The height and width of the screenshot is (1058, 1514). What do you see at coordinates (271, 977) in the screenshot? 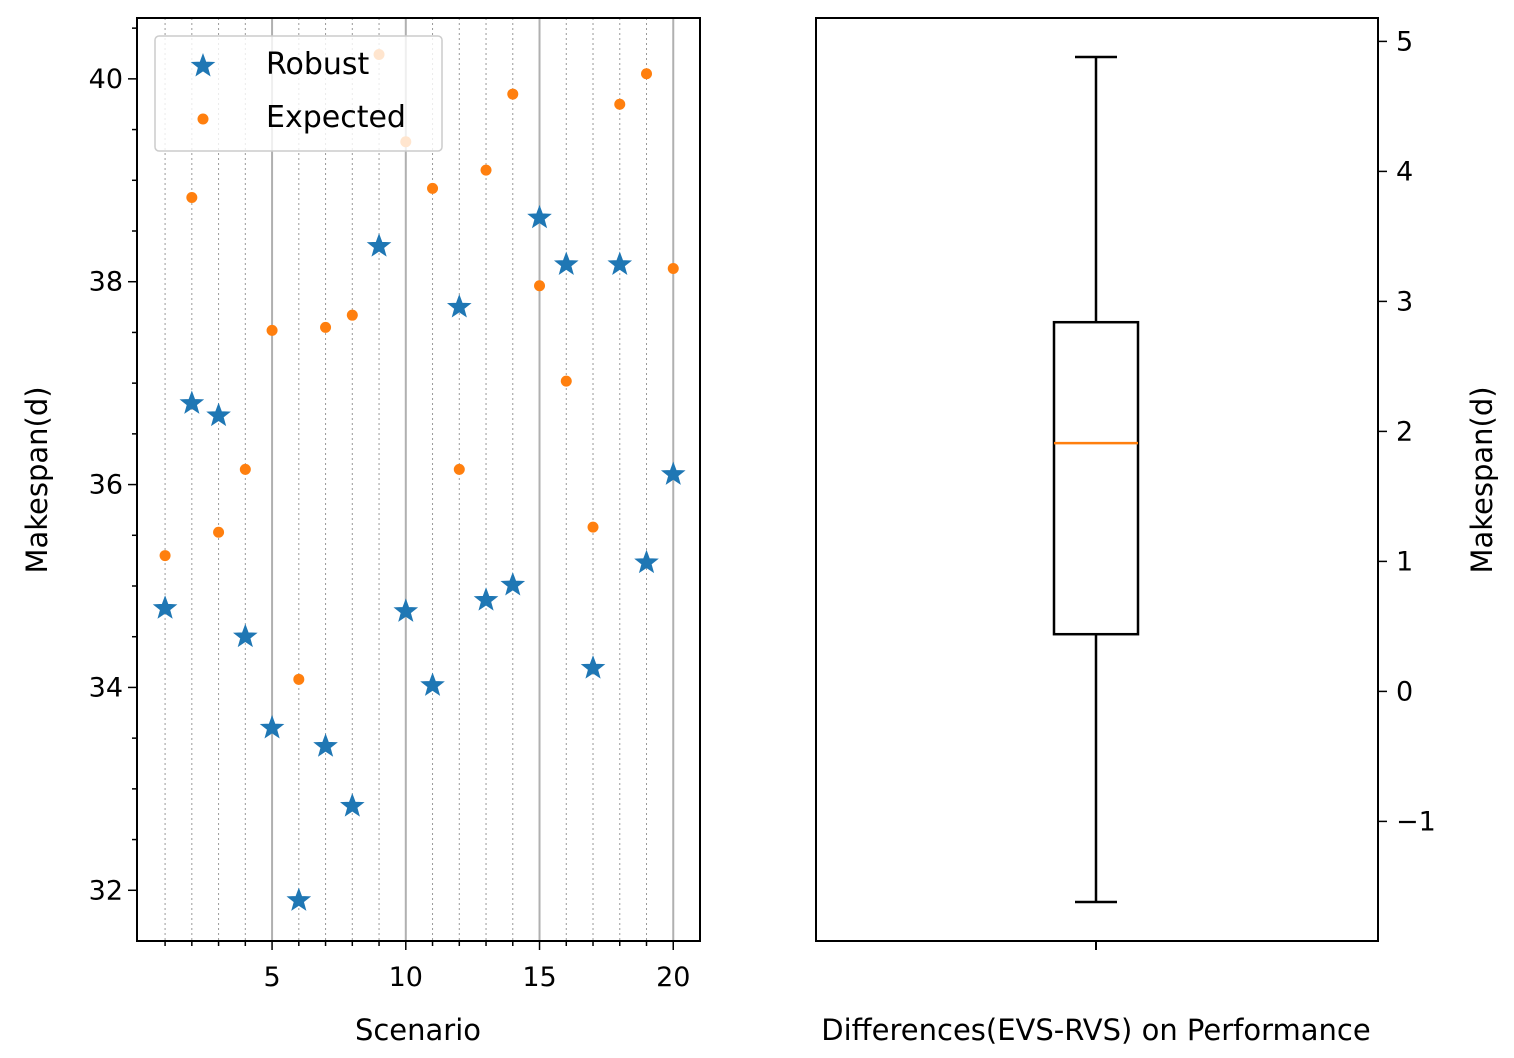
I see `x-tick-label: 5` at bounding box center [271, 977].